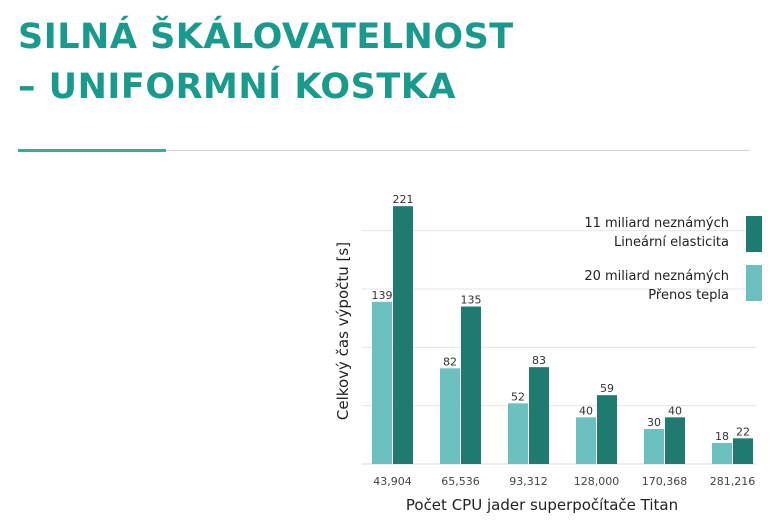 The width and height of the screenshot is (777, 524). Describe the element at coordinates (384, 150) in the screenshot. I see `header-divider` at that location.